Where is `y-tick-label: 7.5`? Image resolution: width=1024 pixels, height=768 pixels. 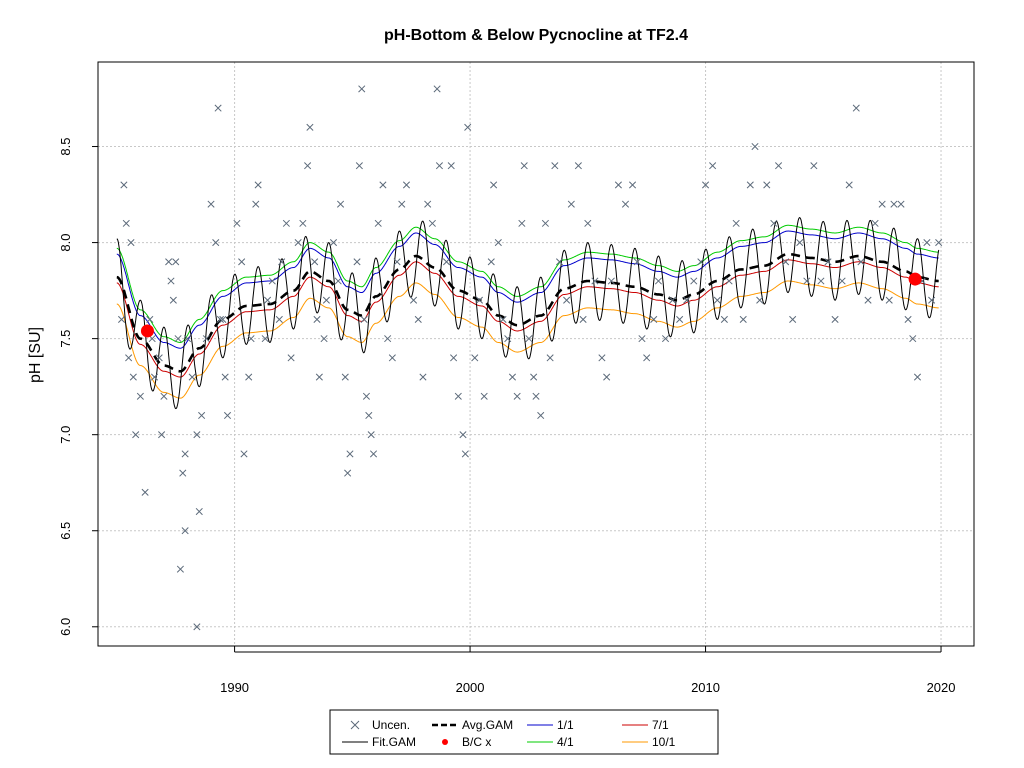
y-tick-label: 7.5 is located at coordinates (65, 339).